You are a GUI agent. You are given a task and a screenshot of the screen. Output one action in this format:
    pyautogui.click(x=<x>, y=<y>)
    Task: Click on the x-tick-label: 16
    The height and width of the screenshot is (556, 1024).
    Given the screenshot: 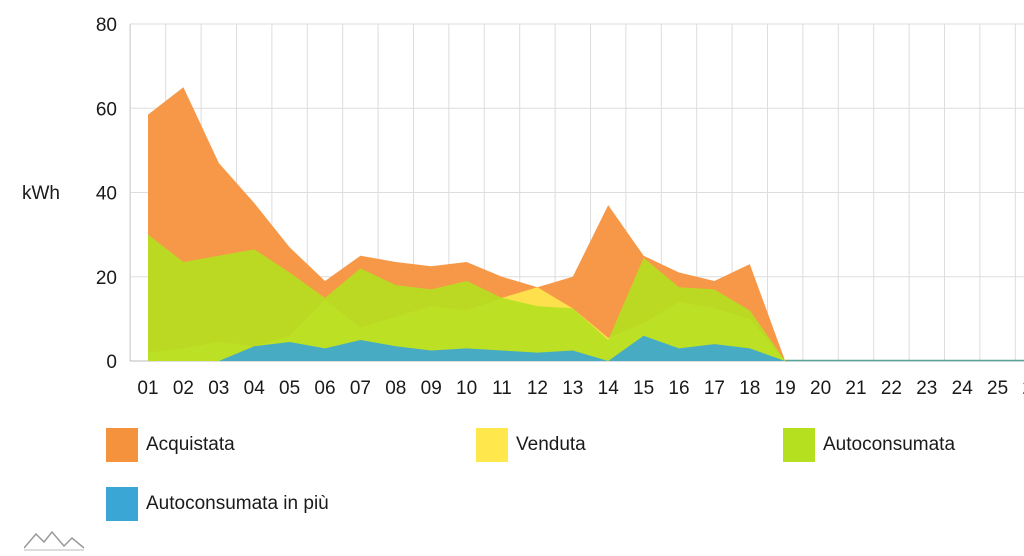 What is the action you would take?
    pyautogui.click(x=678, y=388)
    